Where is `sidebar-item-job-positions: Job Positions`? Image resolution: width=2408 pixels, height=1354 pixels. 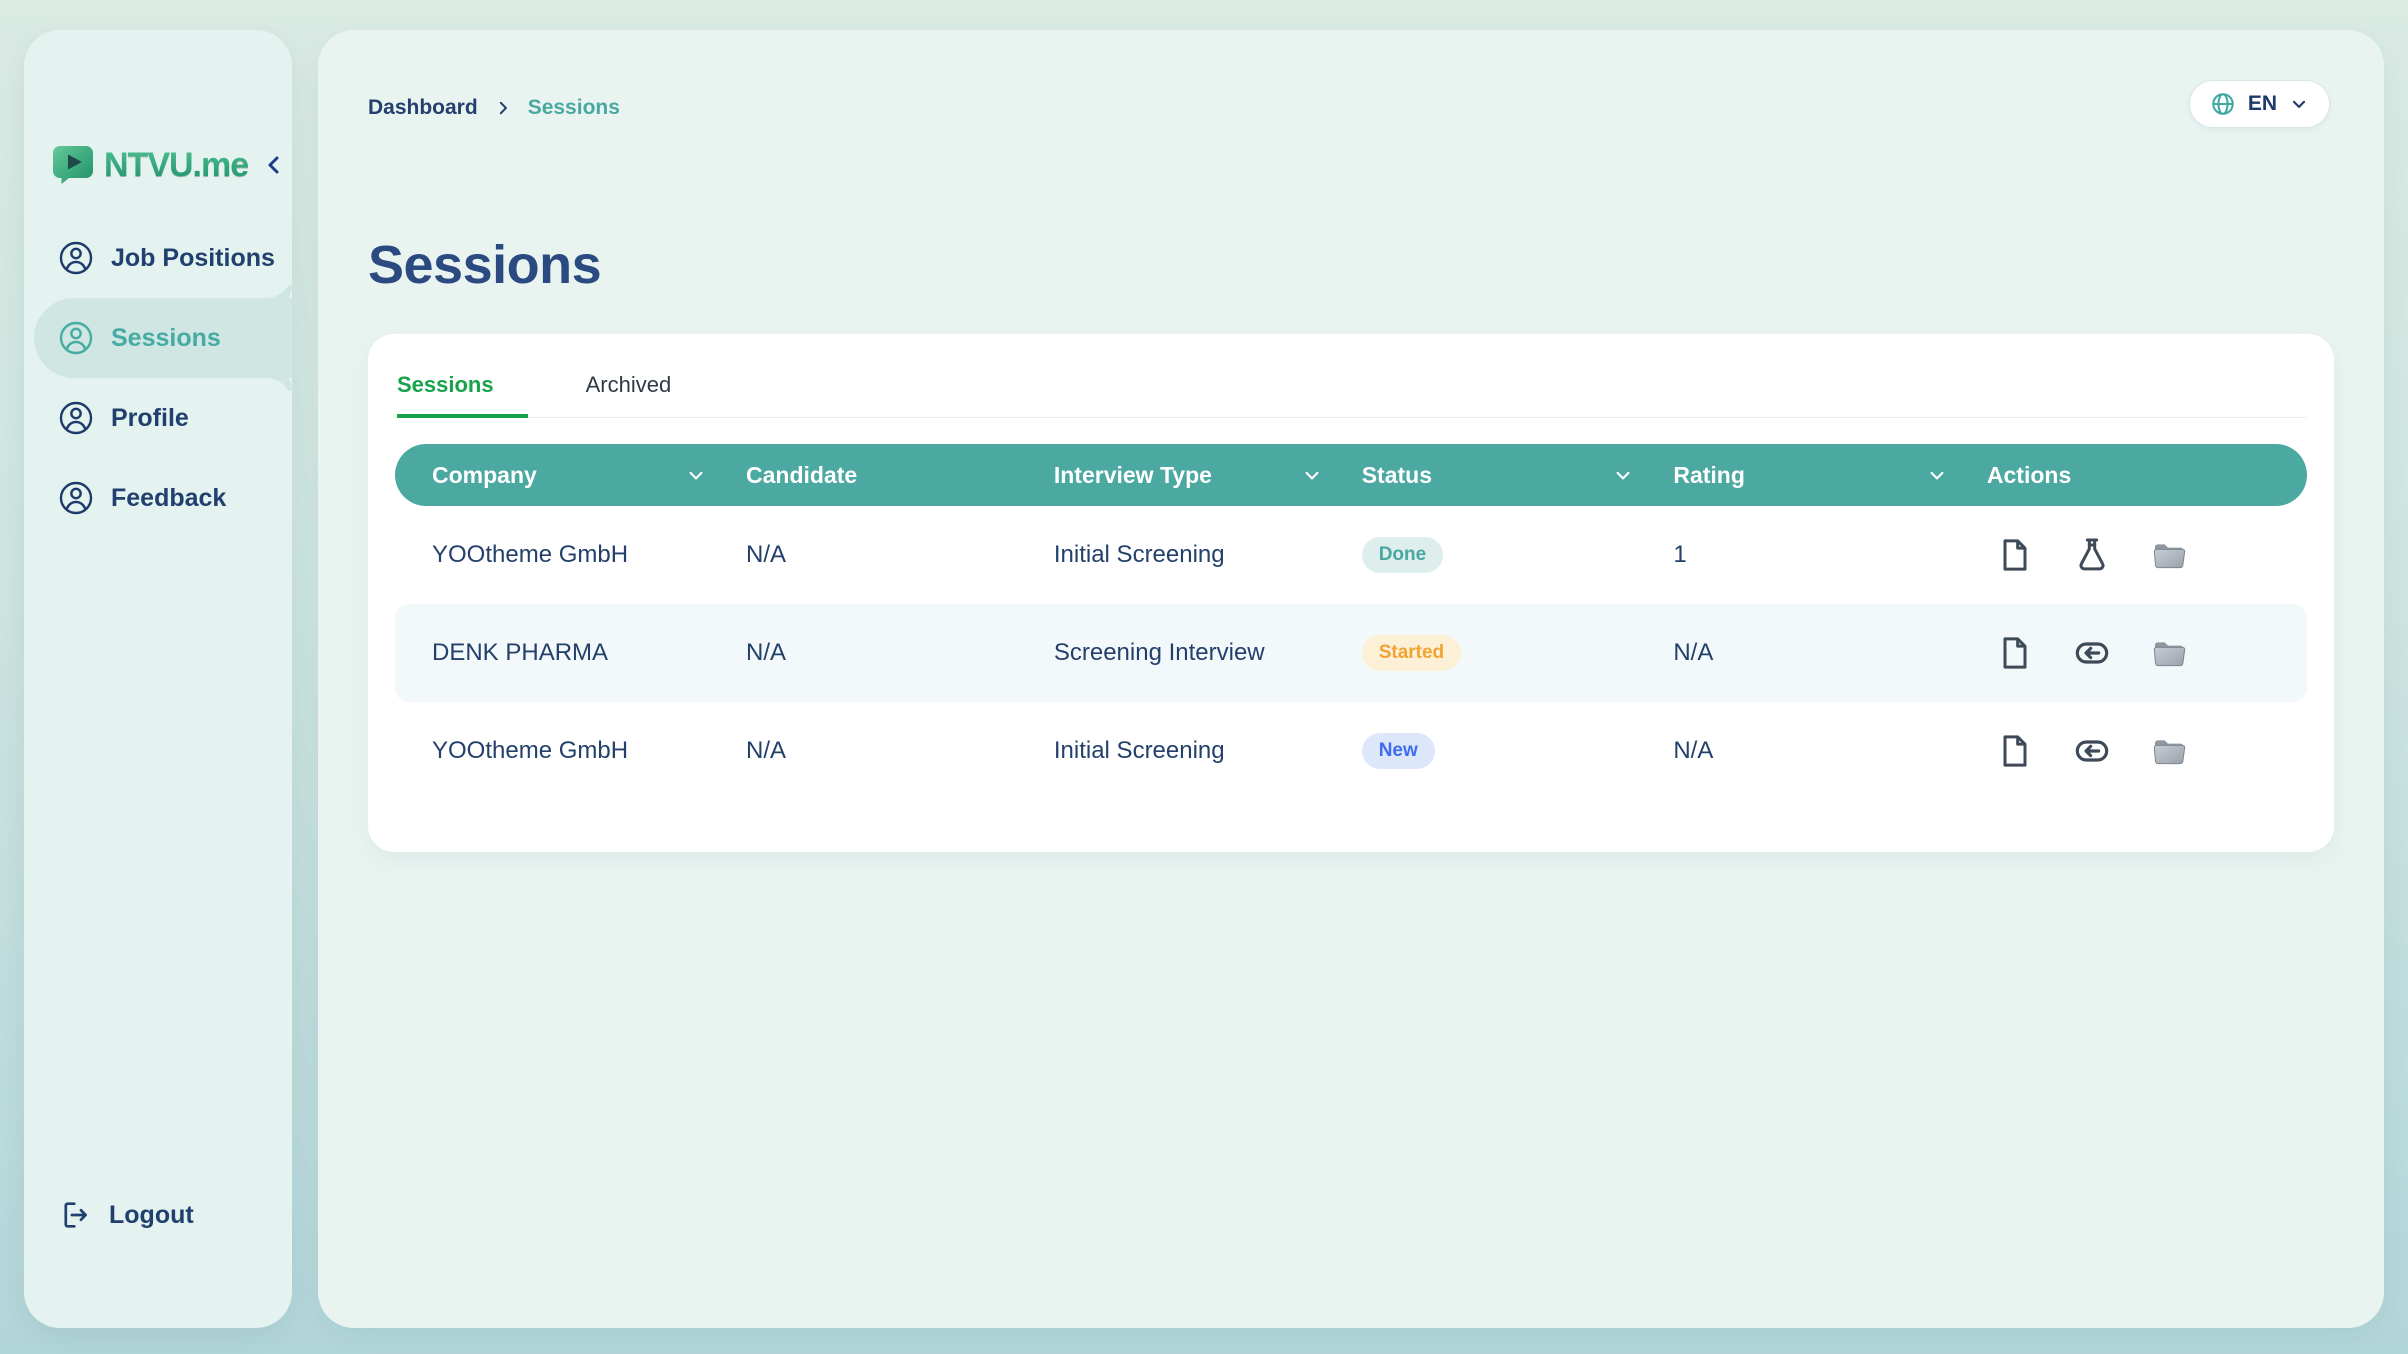
sidebar-item-job-positions: Job Positions is located at coordinates (158, 258).